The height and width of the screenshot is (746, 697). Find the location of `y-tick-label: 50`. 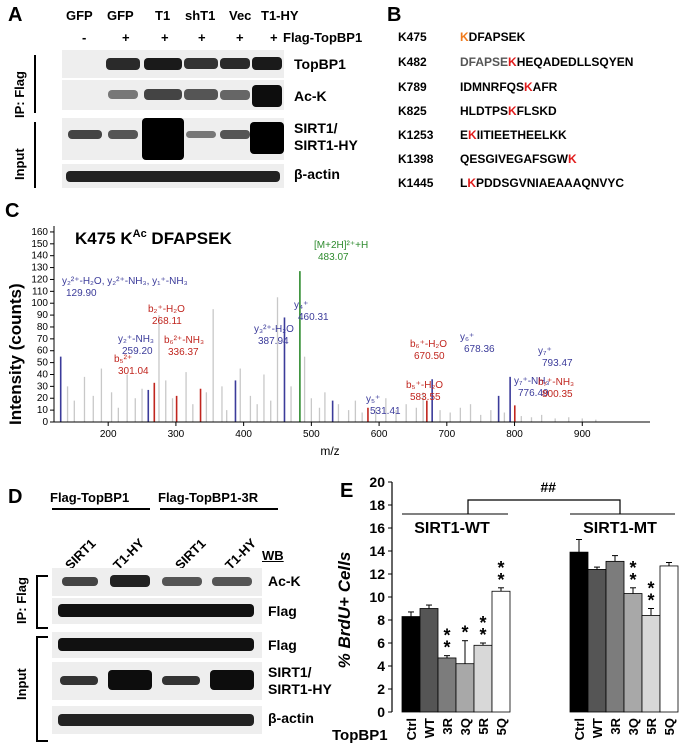

y-tick-label: 50 is located at coordinates (43, 363).